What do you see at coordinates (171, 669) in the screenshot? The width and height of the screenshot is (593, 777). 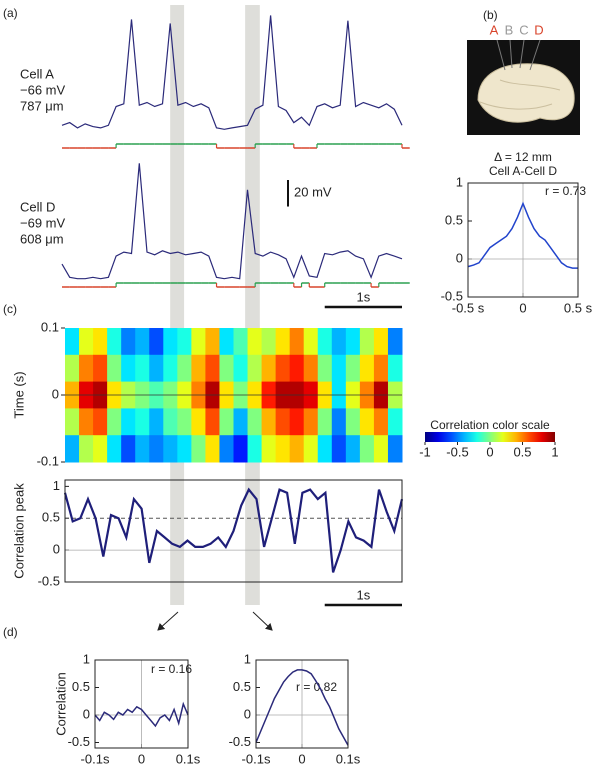 I see `r-label: r = 0.16` at bounding box center [171, 669].